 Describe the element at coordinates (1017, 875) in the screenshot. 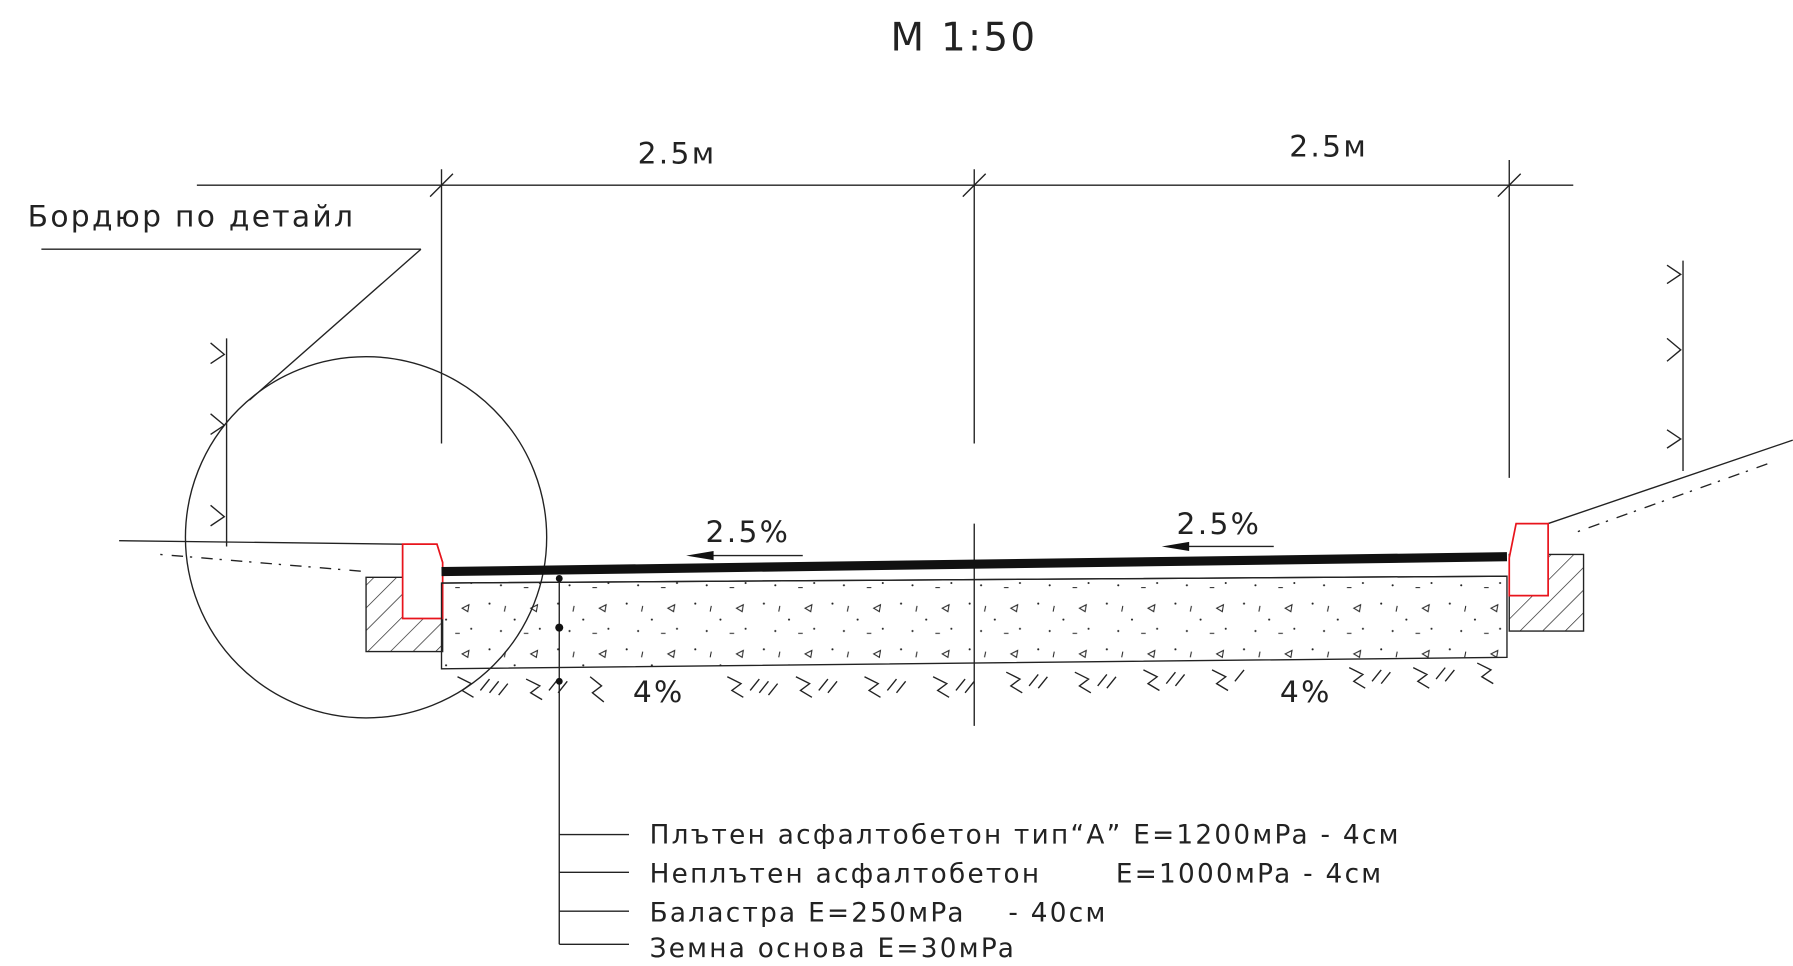

I see `layer-label: Неплътен асфалтобетон E=1000мPa - 4см` at that location.